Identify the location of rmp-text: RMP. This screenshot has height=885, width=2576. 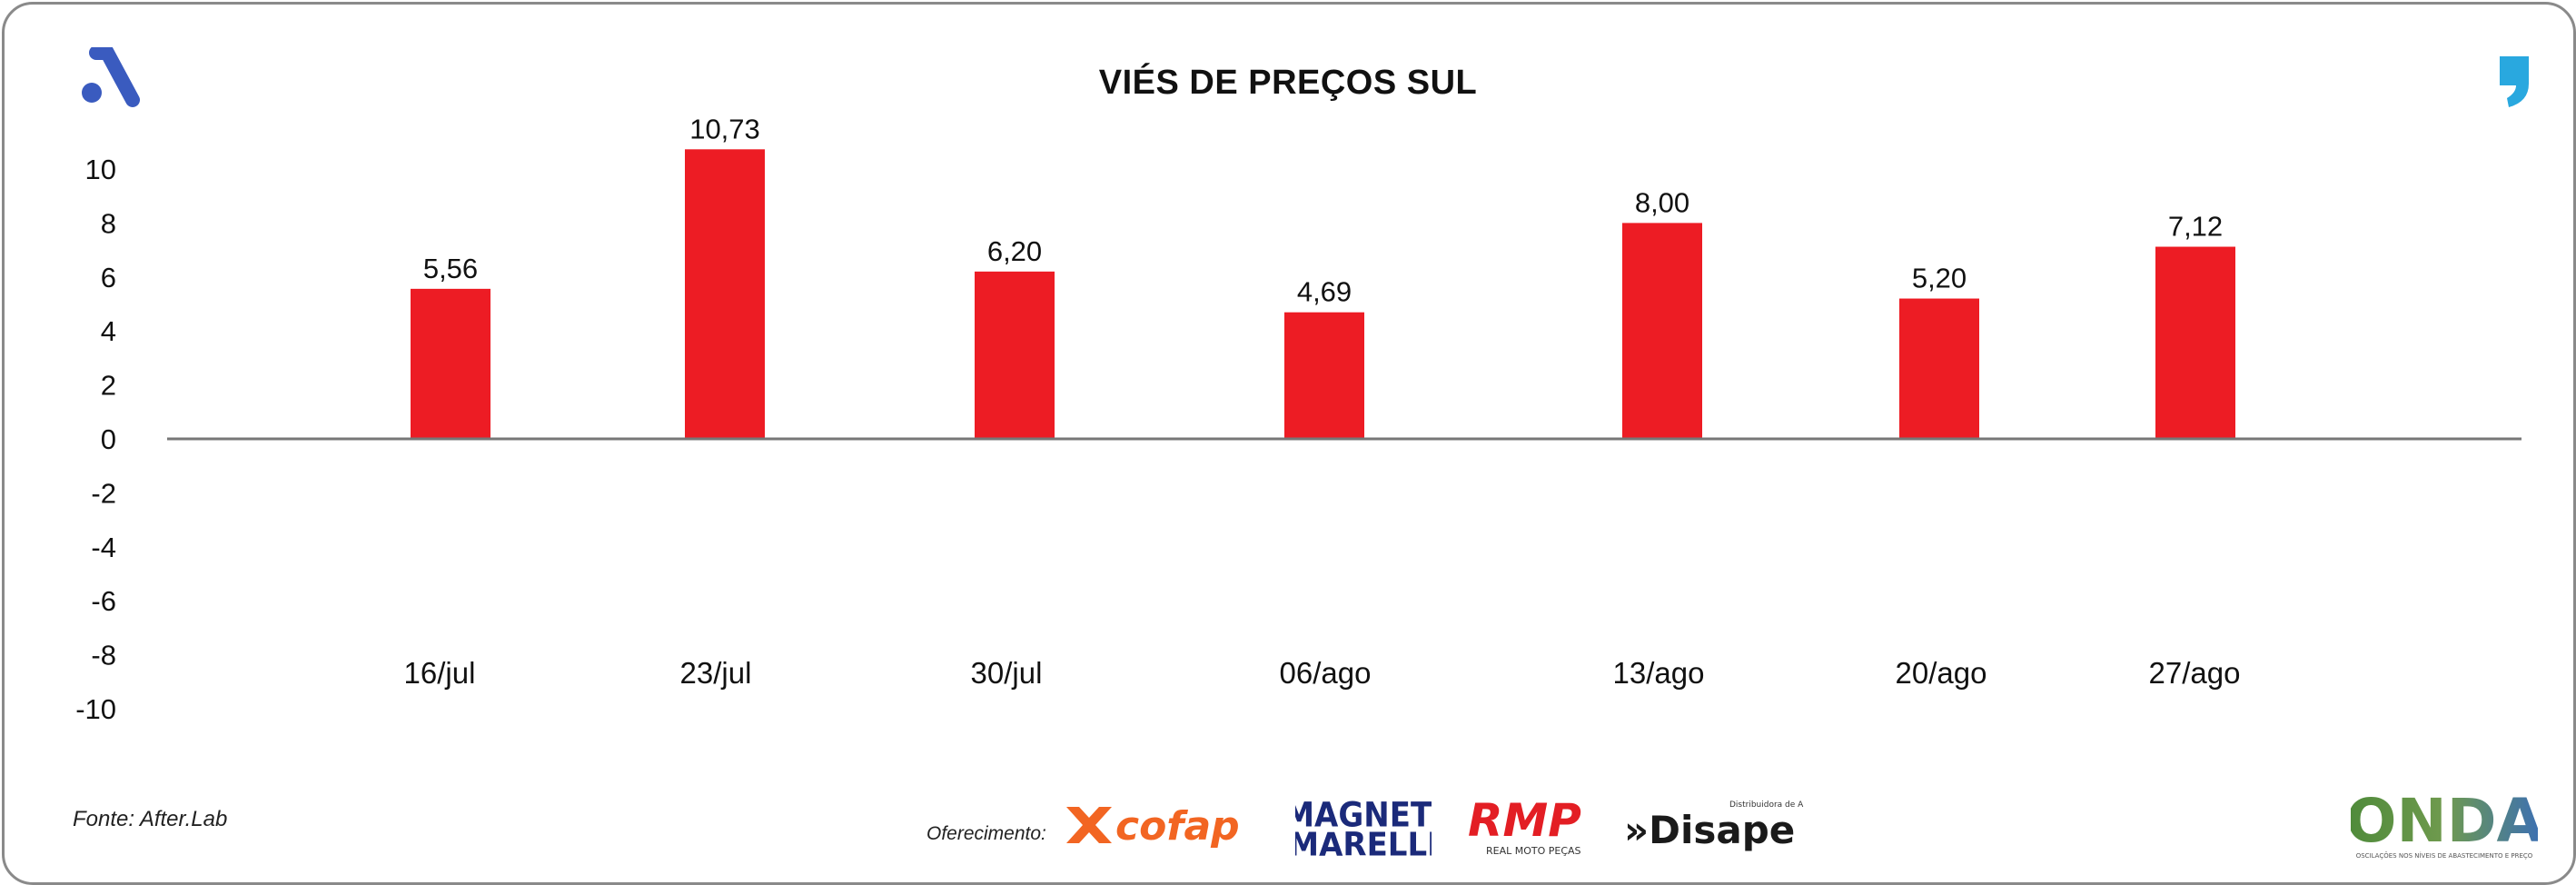
(1524, 821).